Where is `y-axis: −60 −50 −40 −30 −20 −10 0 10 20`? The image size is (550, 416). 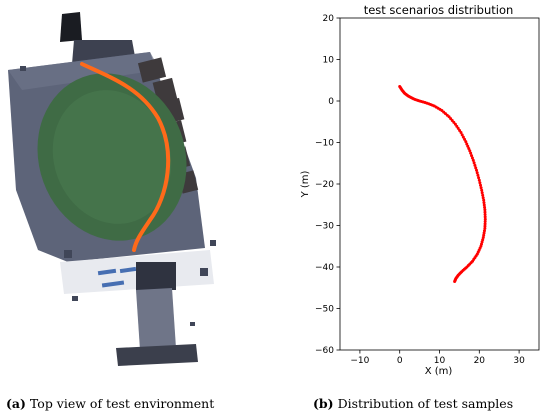 y-axis: −60 −50 −40 −30 −20 −10 0 10 20 is located at coordinates (327, 185).